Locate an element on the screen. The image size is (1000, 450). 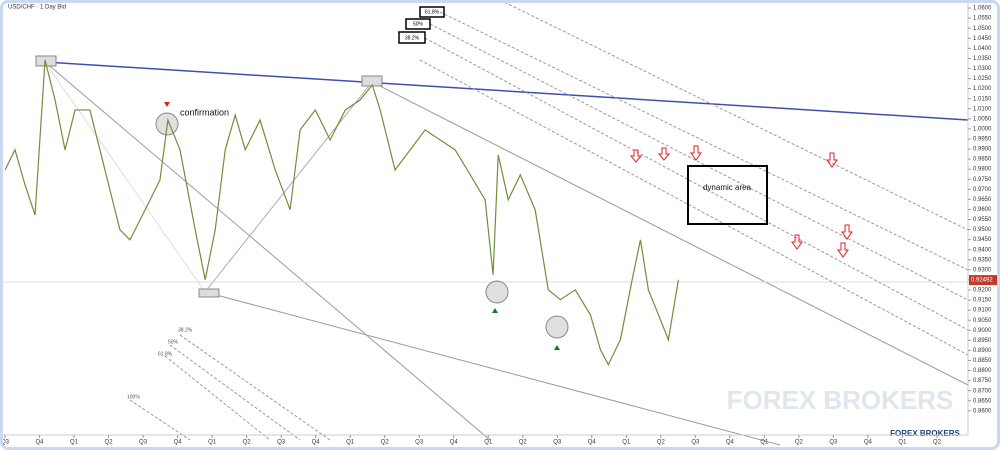
y-tick-label: 0.8650 is located at coordinates (982, 401).